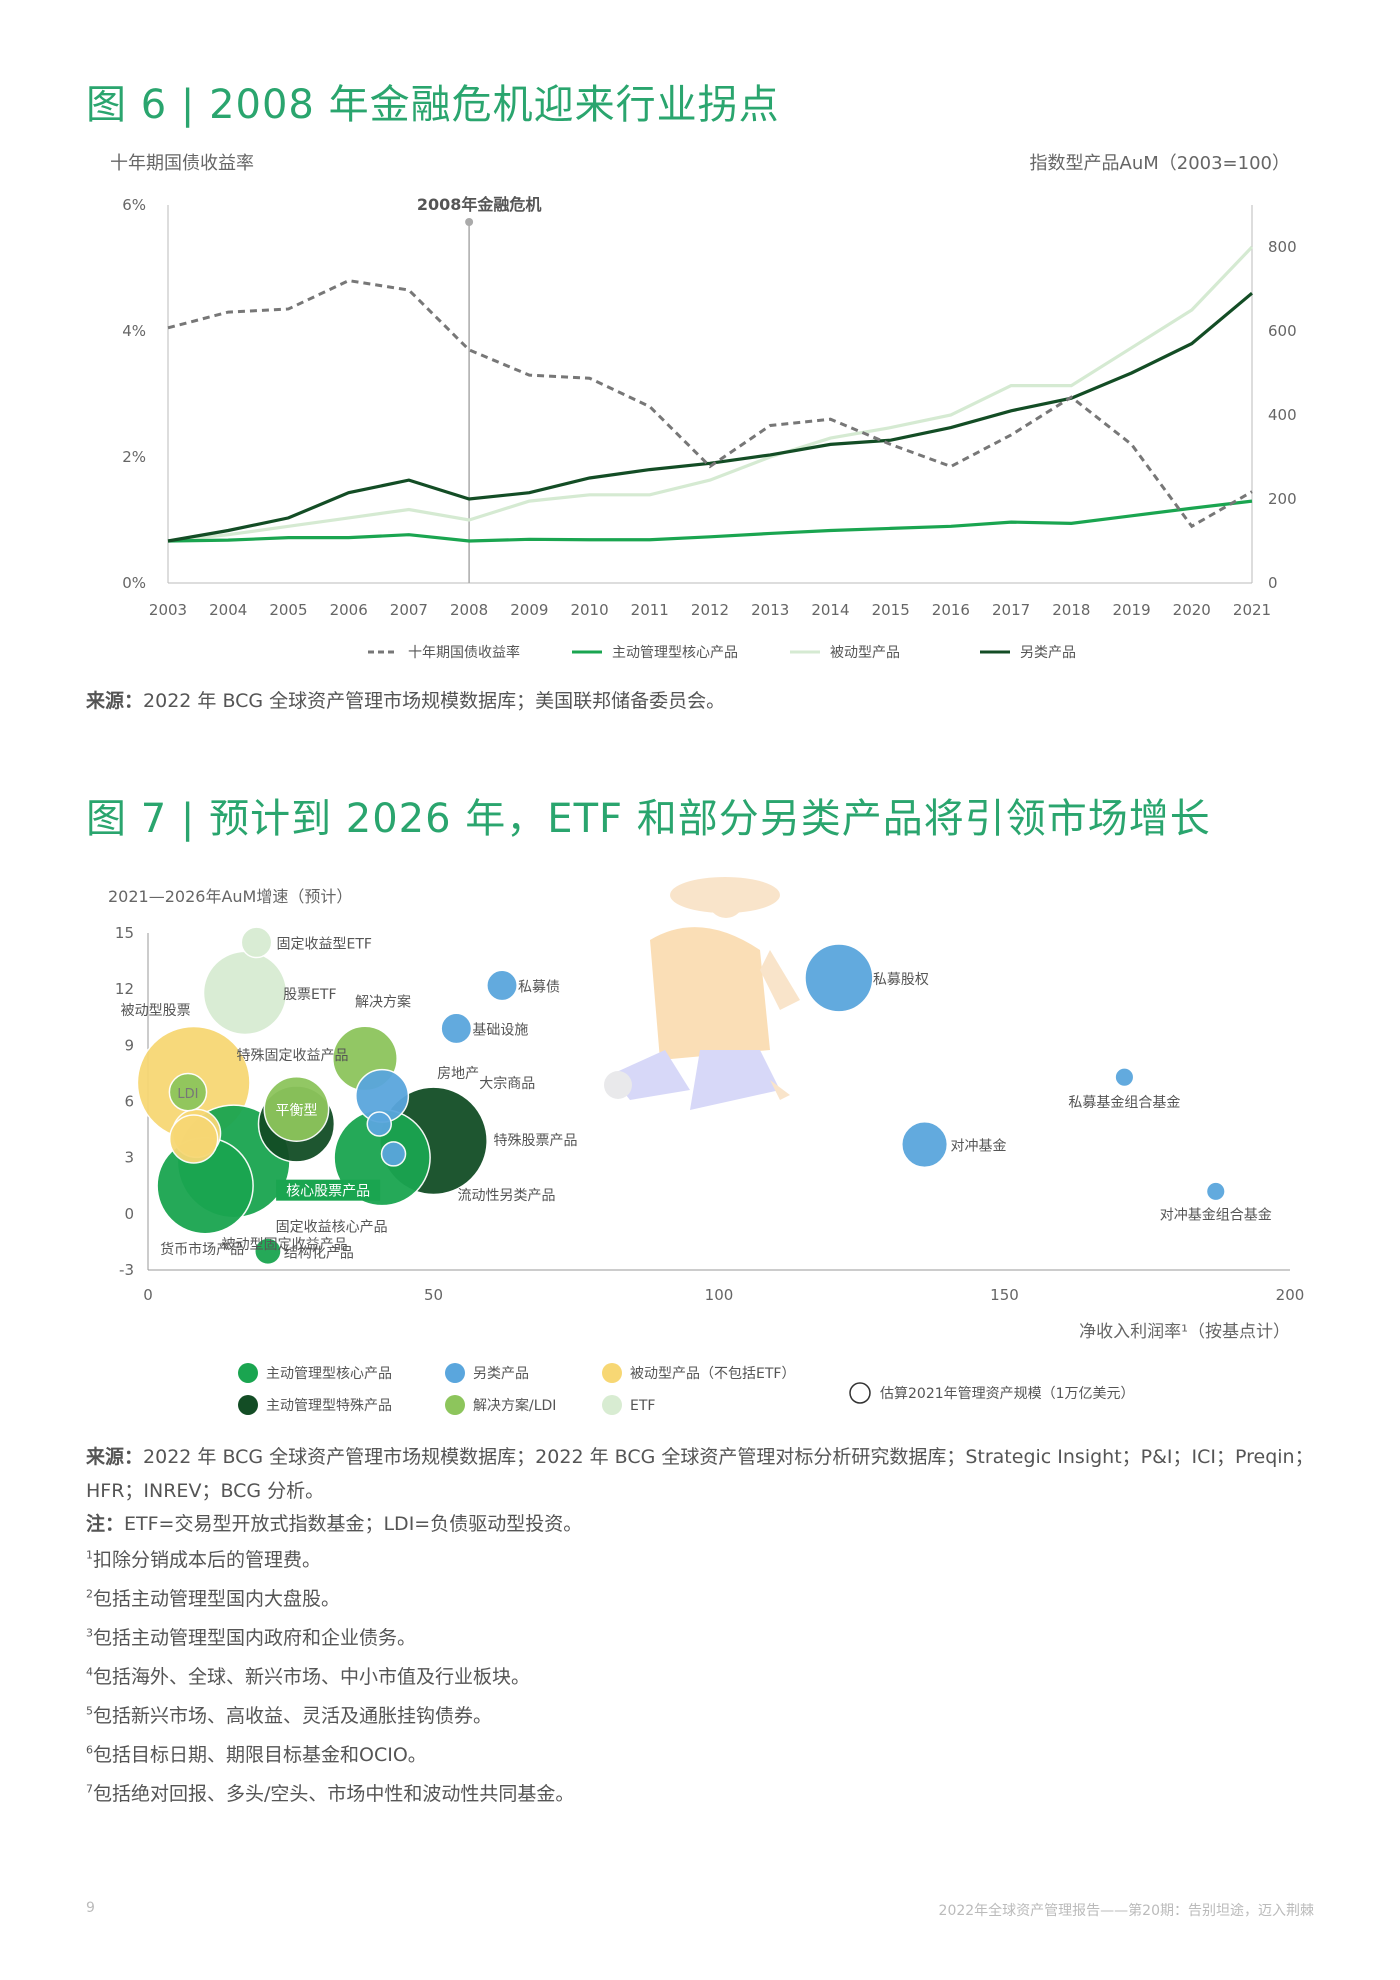  I want to click on figure6-title: 图 6 | 2008 年金融危机迎来行业拐点, so click(433, 105).